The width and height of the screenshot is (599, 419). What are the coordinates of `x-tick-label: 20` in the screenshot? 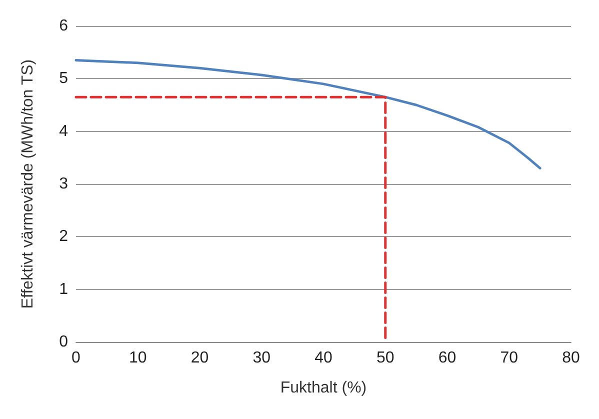 It's located at (199, 358).